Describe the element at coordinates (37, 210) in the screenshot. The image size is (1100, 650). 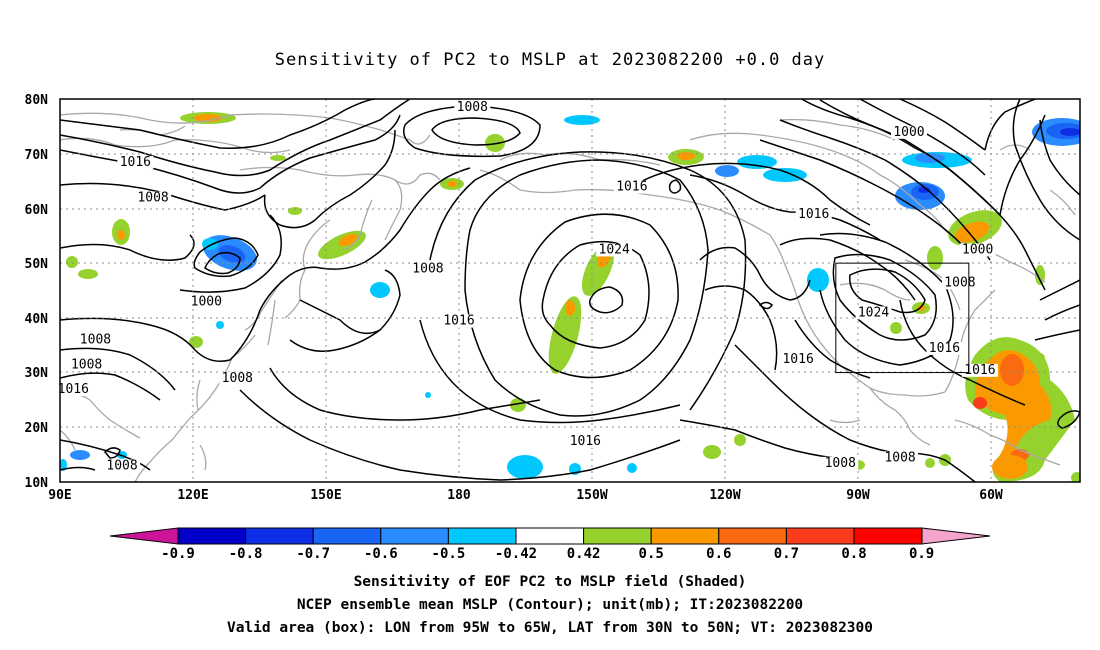
I see `lat-label-60n: 60N` at that location.